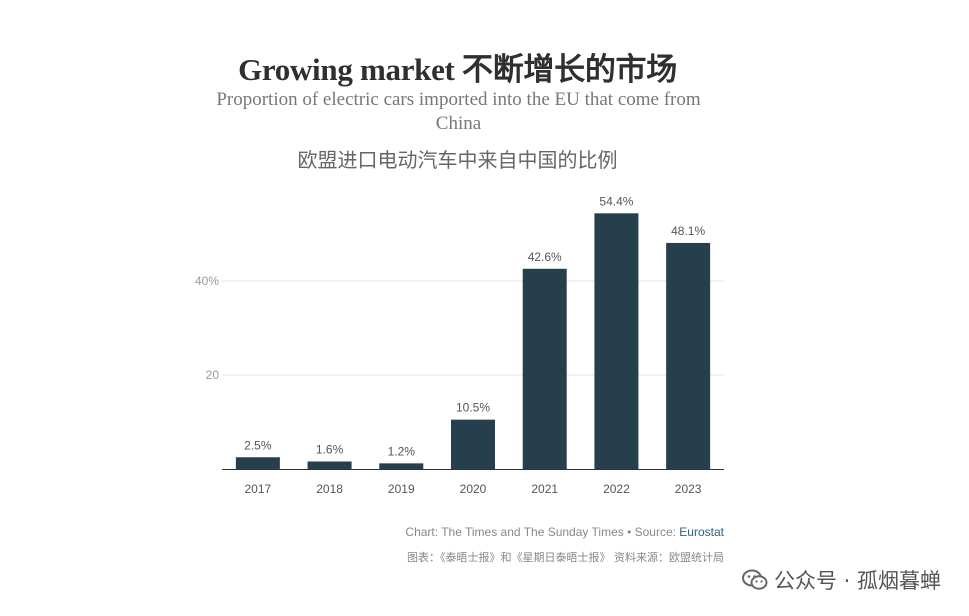 Image resolution: width=969 pixels, height=616 pixels. Describe the element at coordinates (473, 489) in the screenshot. I see `x-tick-label: 2020` at that location.